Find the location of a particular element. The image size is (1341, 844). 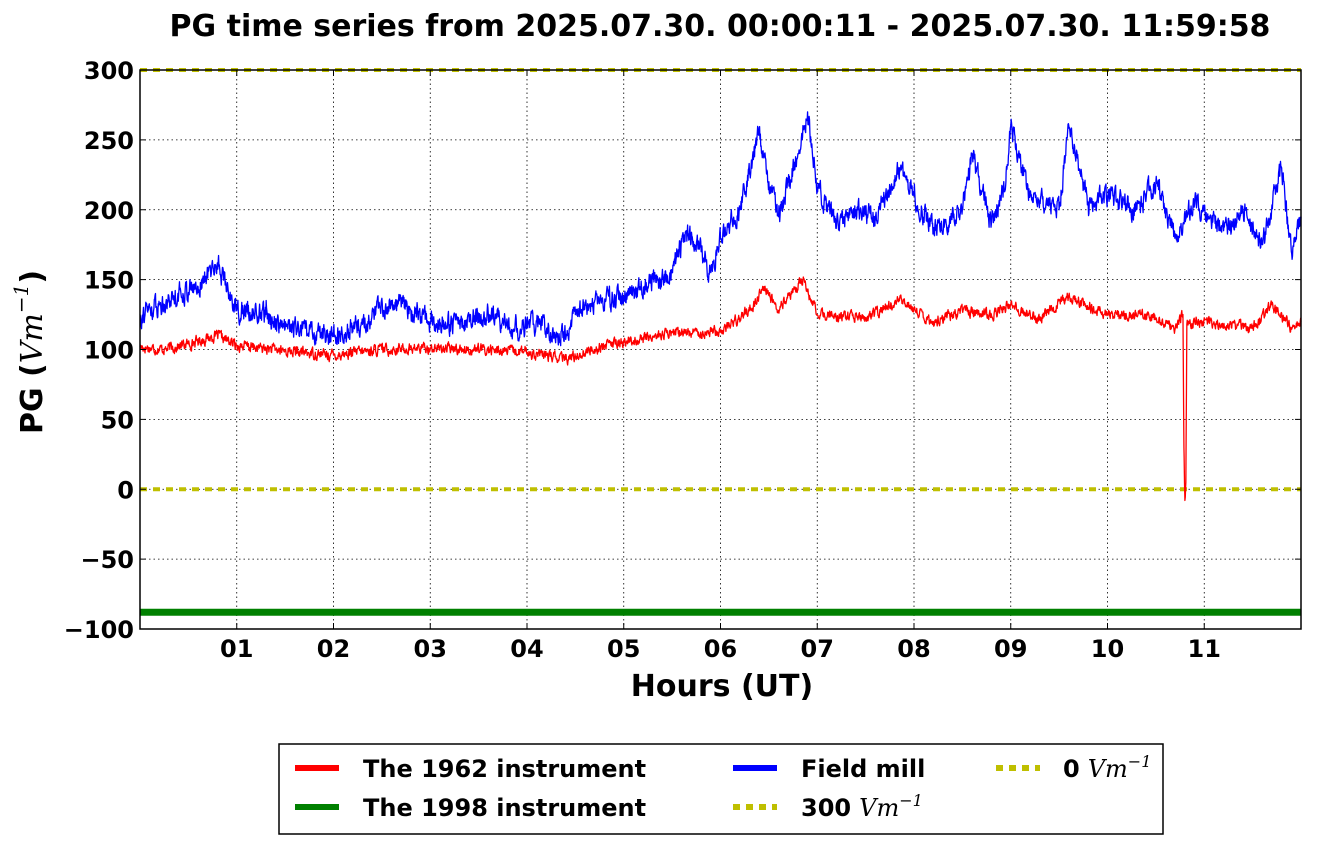

legend-box is located at coordinates (721, 789).